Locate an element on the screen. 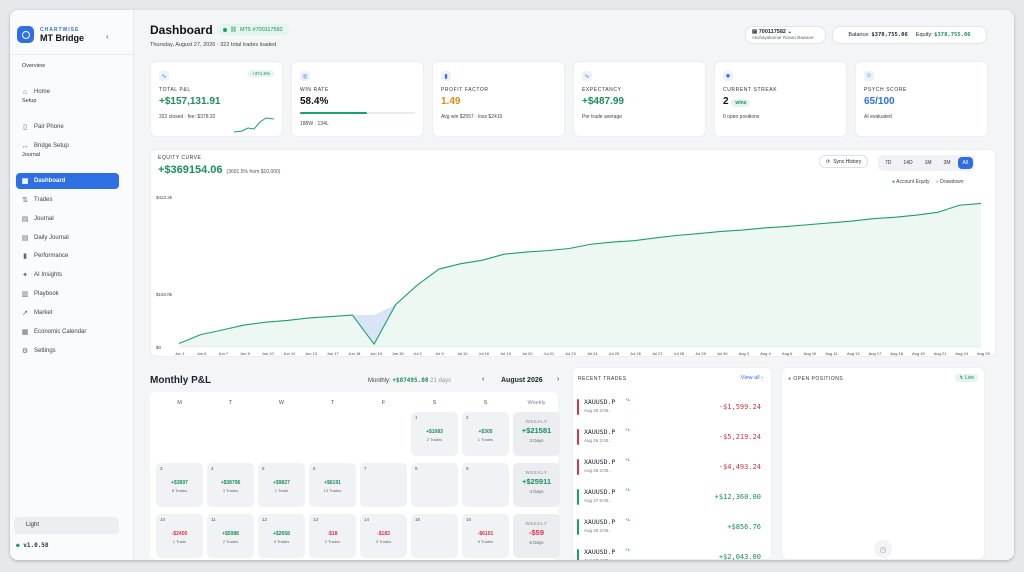 This screenshot has width=1024, height=572. stat-label: PROFIT FACTOR is located at coordinates (465, 90).